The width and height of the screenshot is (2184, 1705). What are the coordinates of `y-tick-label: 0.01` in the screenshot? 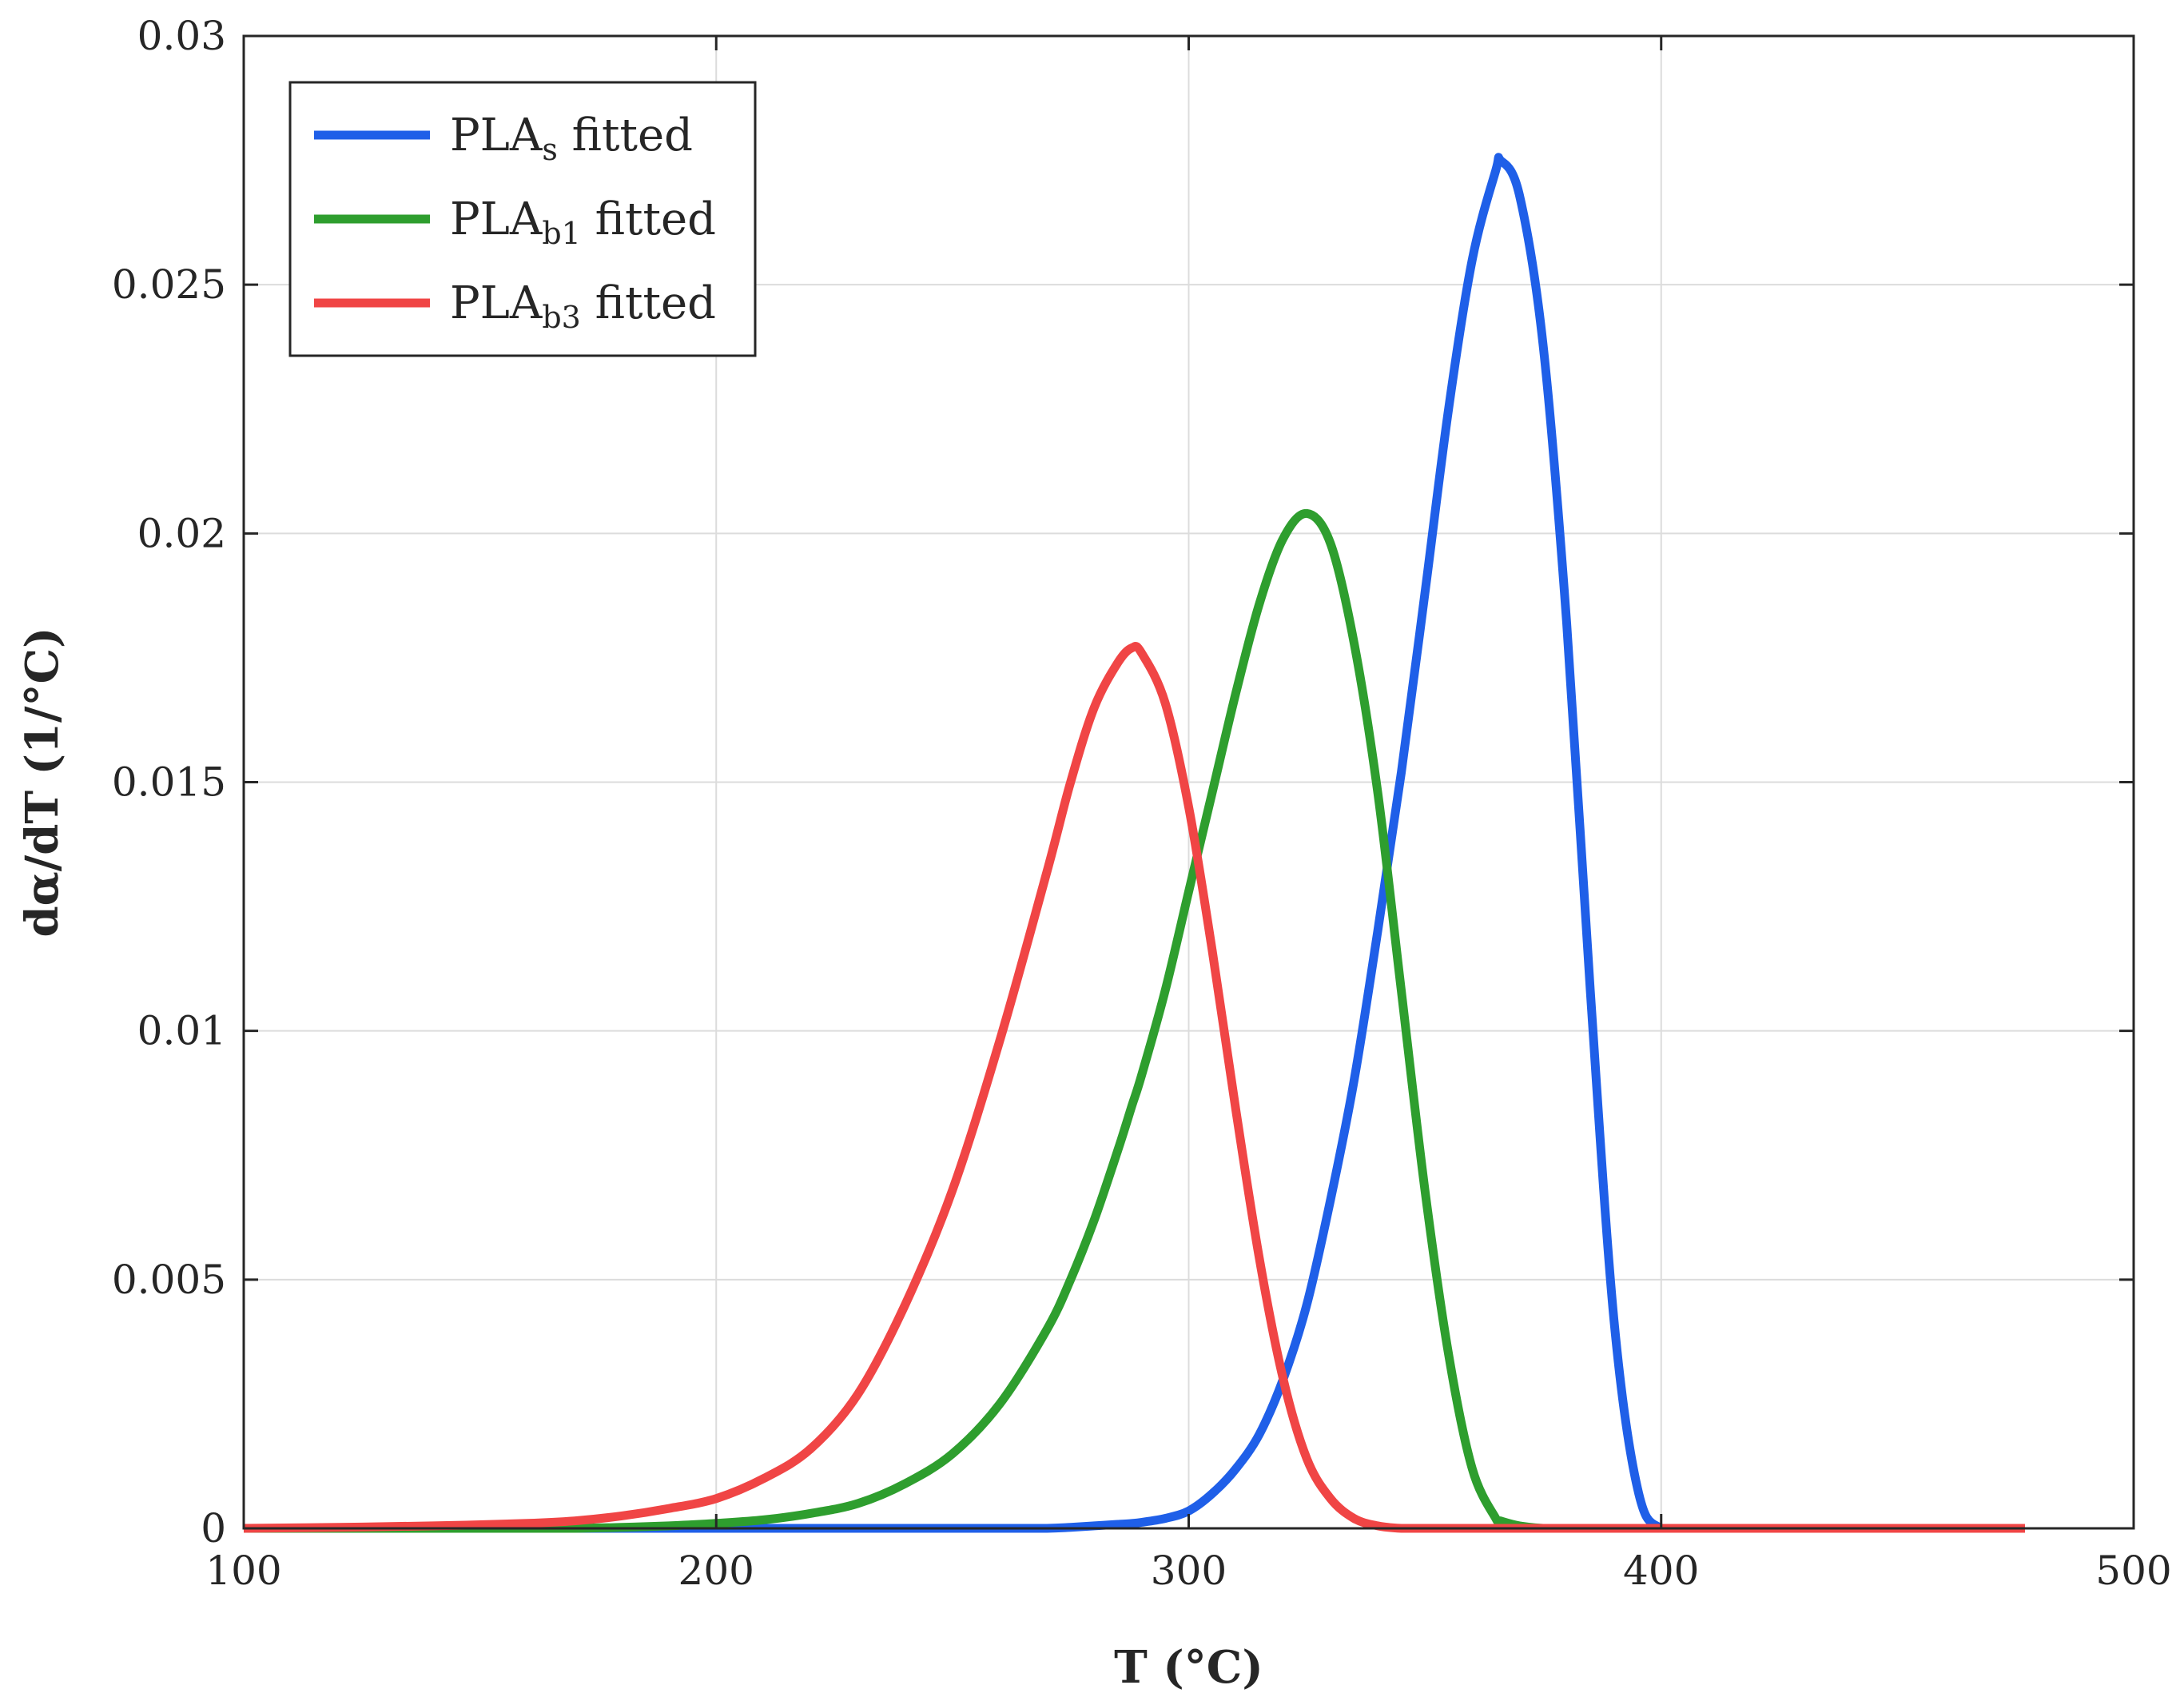 It's located at (181, 1031).